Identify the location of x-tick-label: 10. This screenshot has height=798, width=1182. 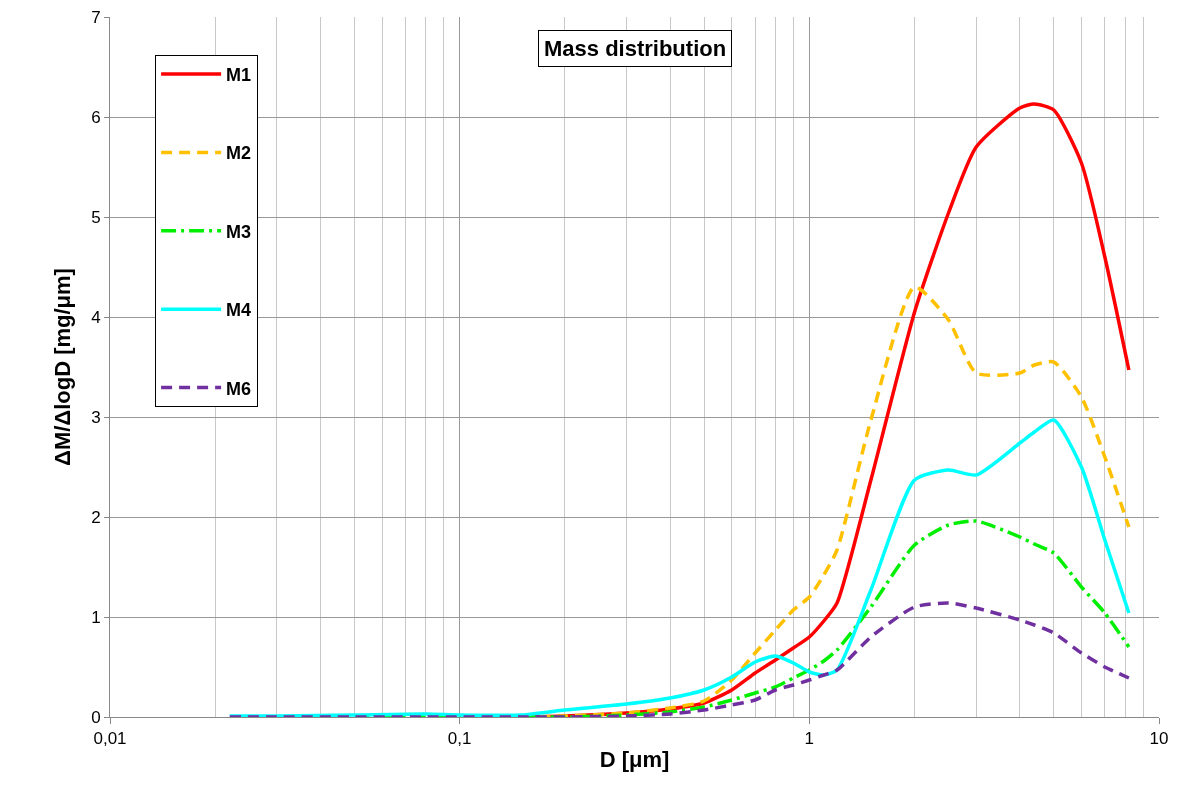
(1159, 739).